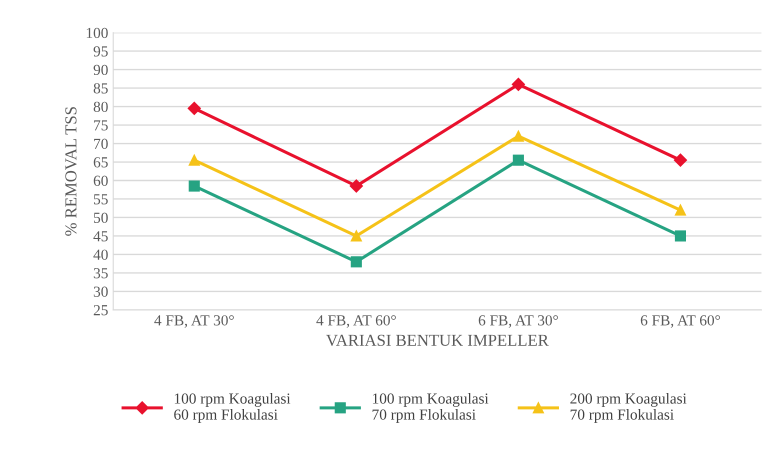 This screenshot has height=466, width=781. What do you see at coordinates (628, 407) in the screenshot?
I see `legend-label: 200 rpm Koagulasi 70 rpm Flokulasi` at bounding box center [628, 407].